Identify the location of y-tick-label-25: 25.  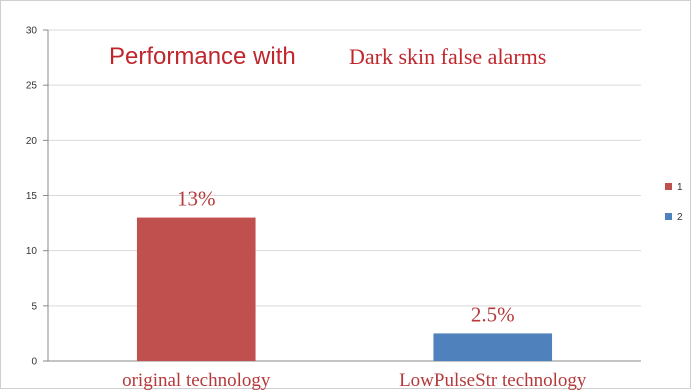
(32, 86).